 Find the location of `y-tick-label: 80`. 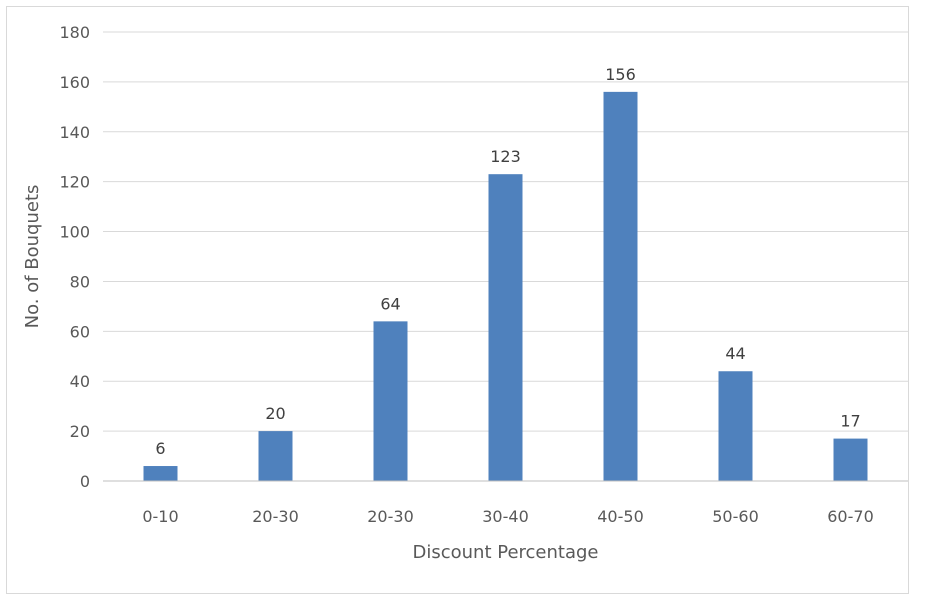

y-tick-label: 80 is located at coordinates (80, 281).